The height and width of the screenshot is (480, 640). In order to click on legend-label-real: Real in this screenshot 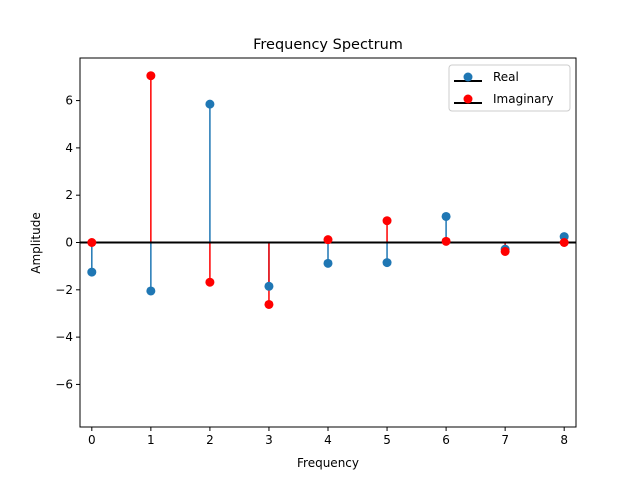, I will do `click(506, 77)`.